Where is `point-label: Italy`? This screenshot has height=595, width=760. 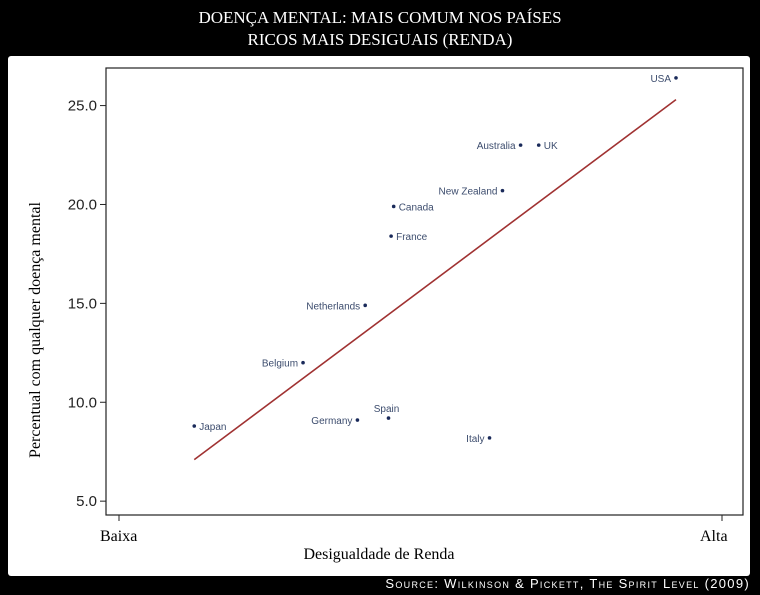 point-label: Italy is located at coordinates (475, 439).